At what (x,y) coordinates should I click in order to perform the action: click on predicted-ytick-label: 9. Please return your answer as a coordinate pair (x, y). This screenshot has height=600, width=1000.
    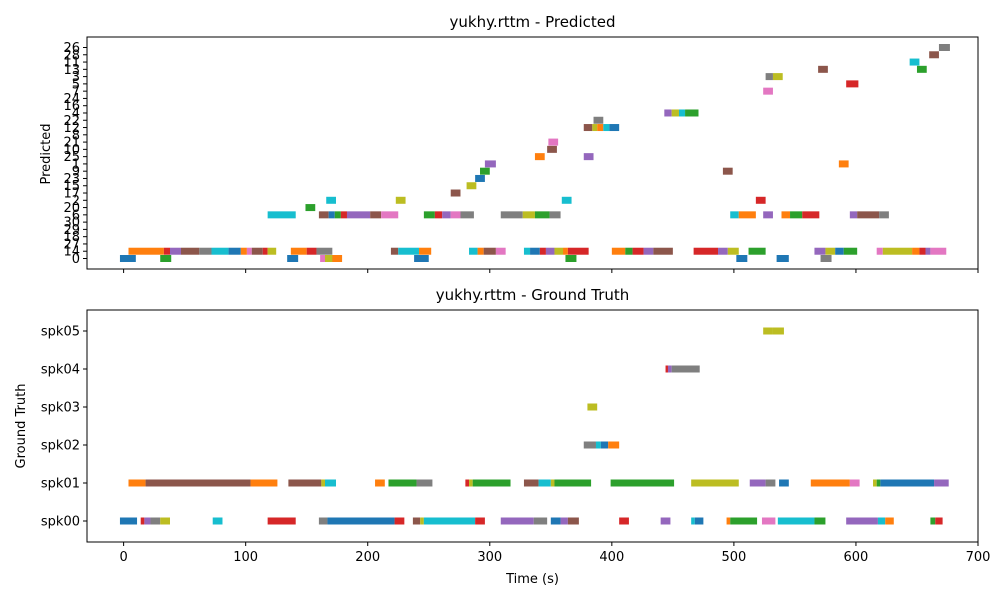
    Looking at the image, I should click on (76, 172).